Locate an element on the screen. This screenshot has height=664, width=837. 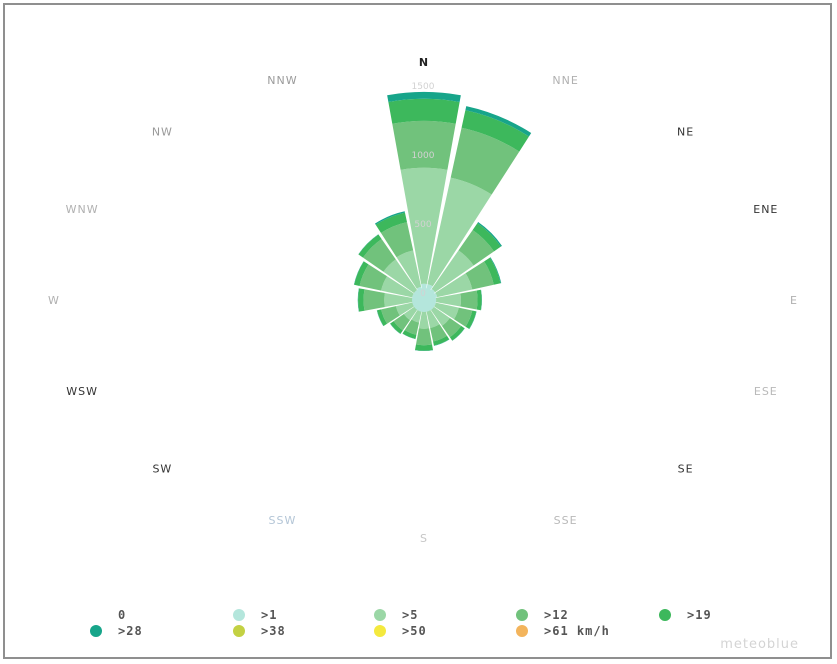
radial-tick-label: 0 is located at coordinates (423, 294).